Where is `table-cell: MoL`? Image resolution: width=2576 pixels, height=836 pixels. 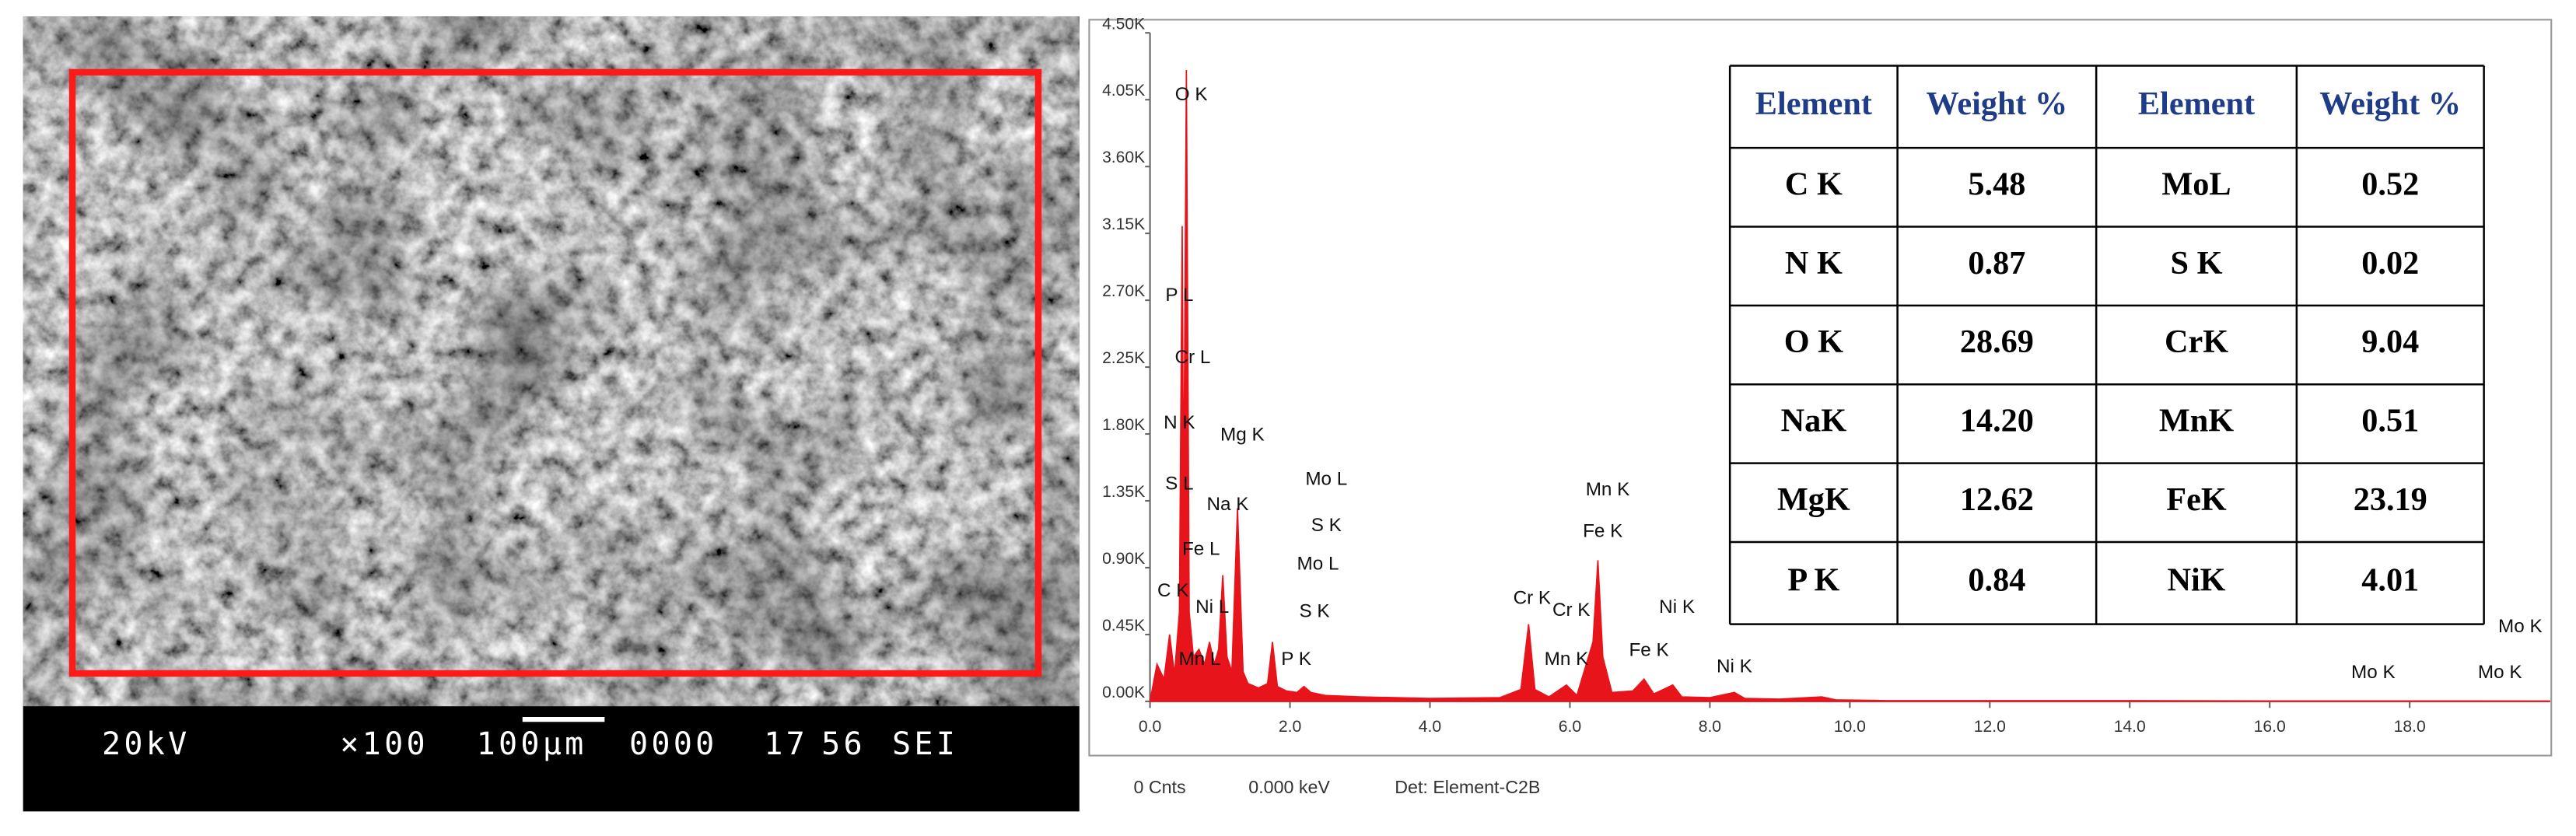
table-cell: MoL is located at coordinates (2196, 184).